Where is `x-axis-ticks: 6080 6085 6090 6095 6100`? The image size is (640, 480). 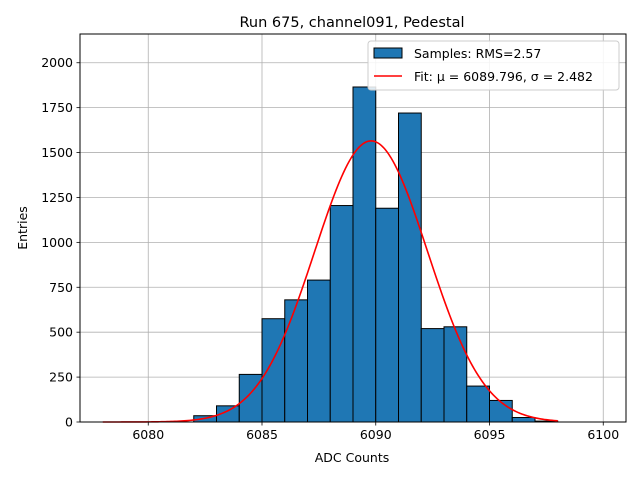 x-axis-ticks: 6080 6085 6090 6095 6100 is located at coordinates (375, 432).